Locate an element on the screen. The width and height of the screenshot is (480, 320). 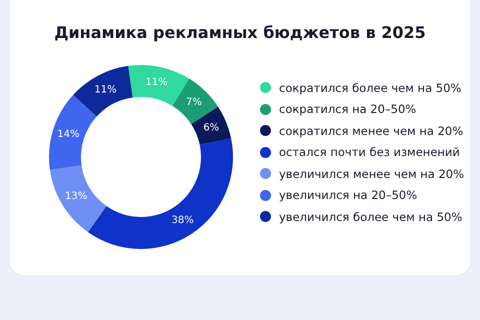
data-label: 13% is located at coordinates (76, 196).